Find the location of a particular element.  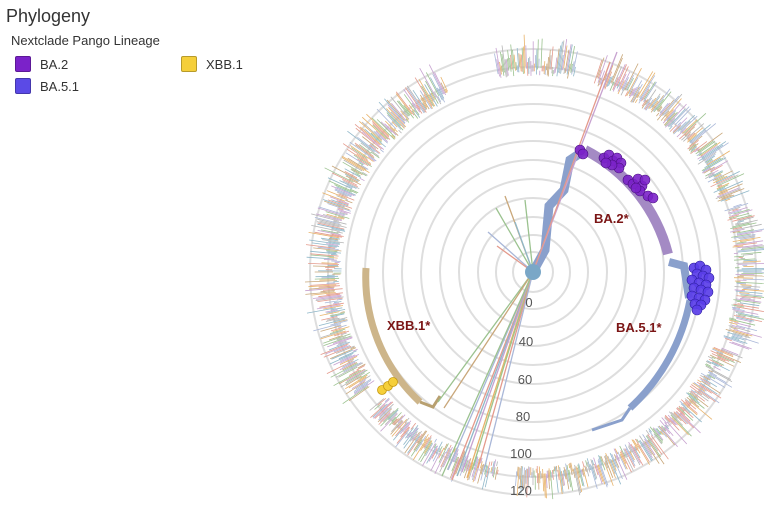

ba2-tip-cluster is located at coordinates (616, 174).